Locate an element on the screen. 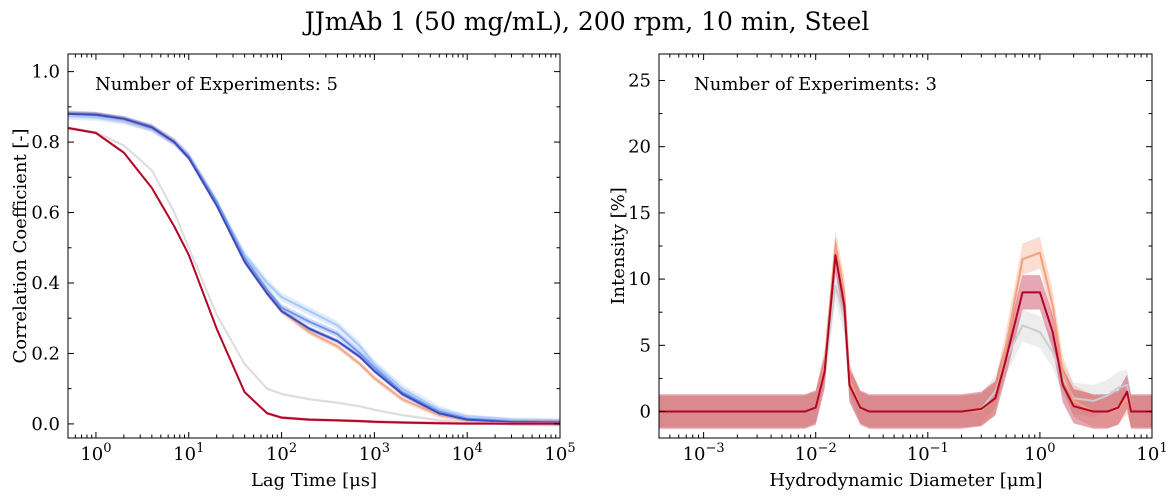 This screenshot has height=499, width=1175. left-chart-xtick-label: 10² is located at coordinates (281, 453).